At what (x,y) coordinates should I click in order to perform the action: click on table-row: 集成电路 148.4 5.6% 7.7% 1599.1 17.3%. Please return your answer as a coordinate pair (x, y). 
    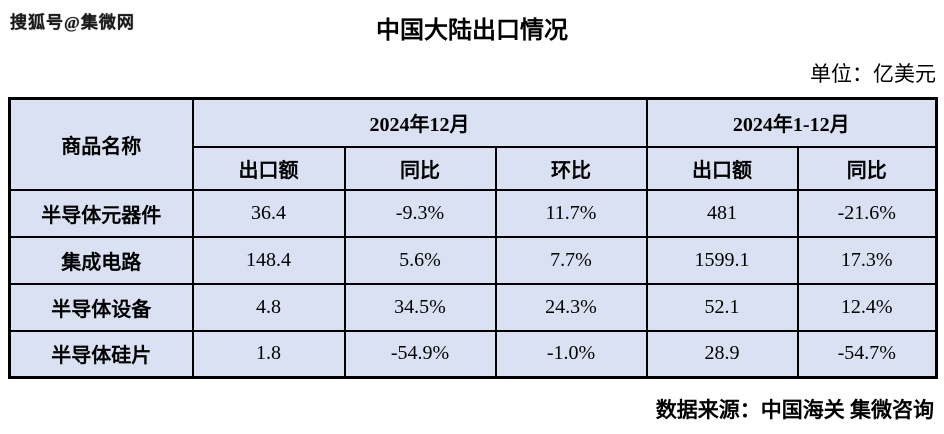
    Looking at the image, I should click on (473, 260).